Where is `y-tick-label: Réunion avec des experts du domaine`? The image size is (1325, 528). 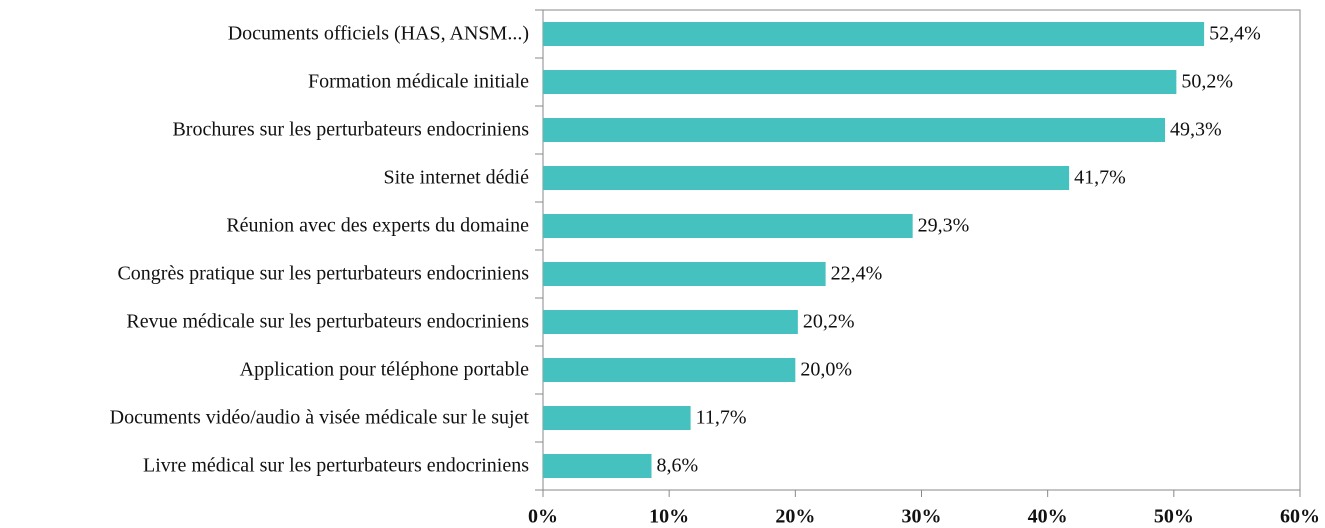 y-tick-label: Réunion avec des experts du domaine is located at coordinates (377, 226).